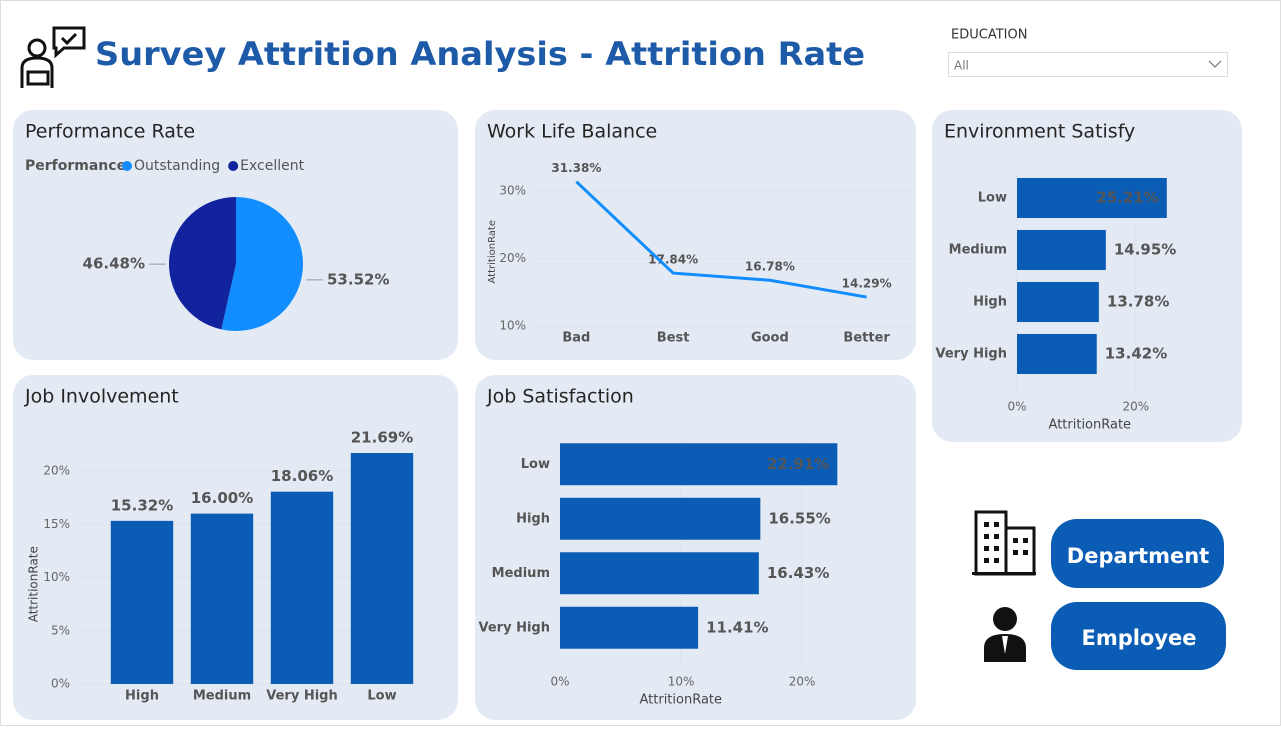 This screenshot has height=730, width=1281. Describe the element at coordinates (272, 166) in the screenshot. I see `legend-label: Excellent` at that location.